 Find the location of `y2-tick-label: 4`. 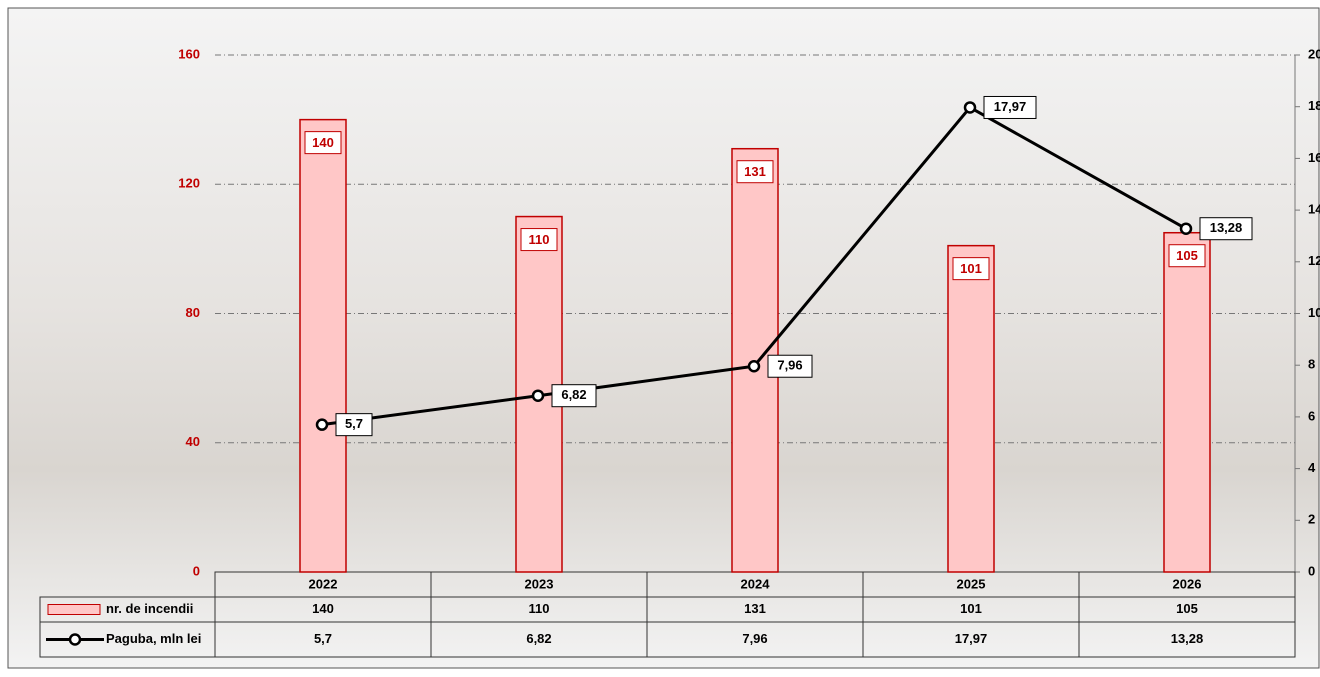

y2-tick-label: 4 is located at coordinates (1312, 467).